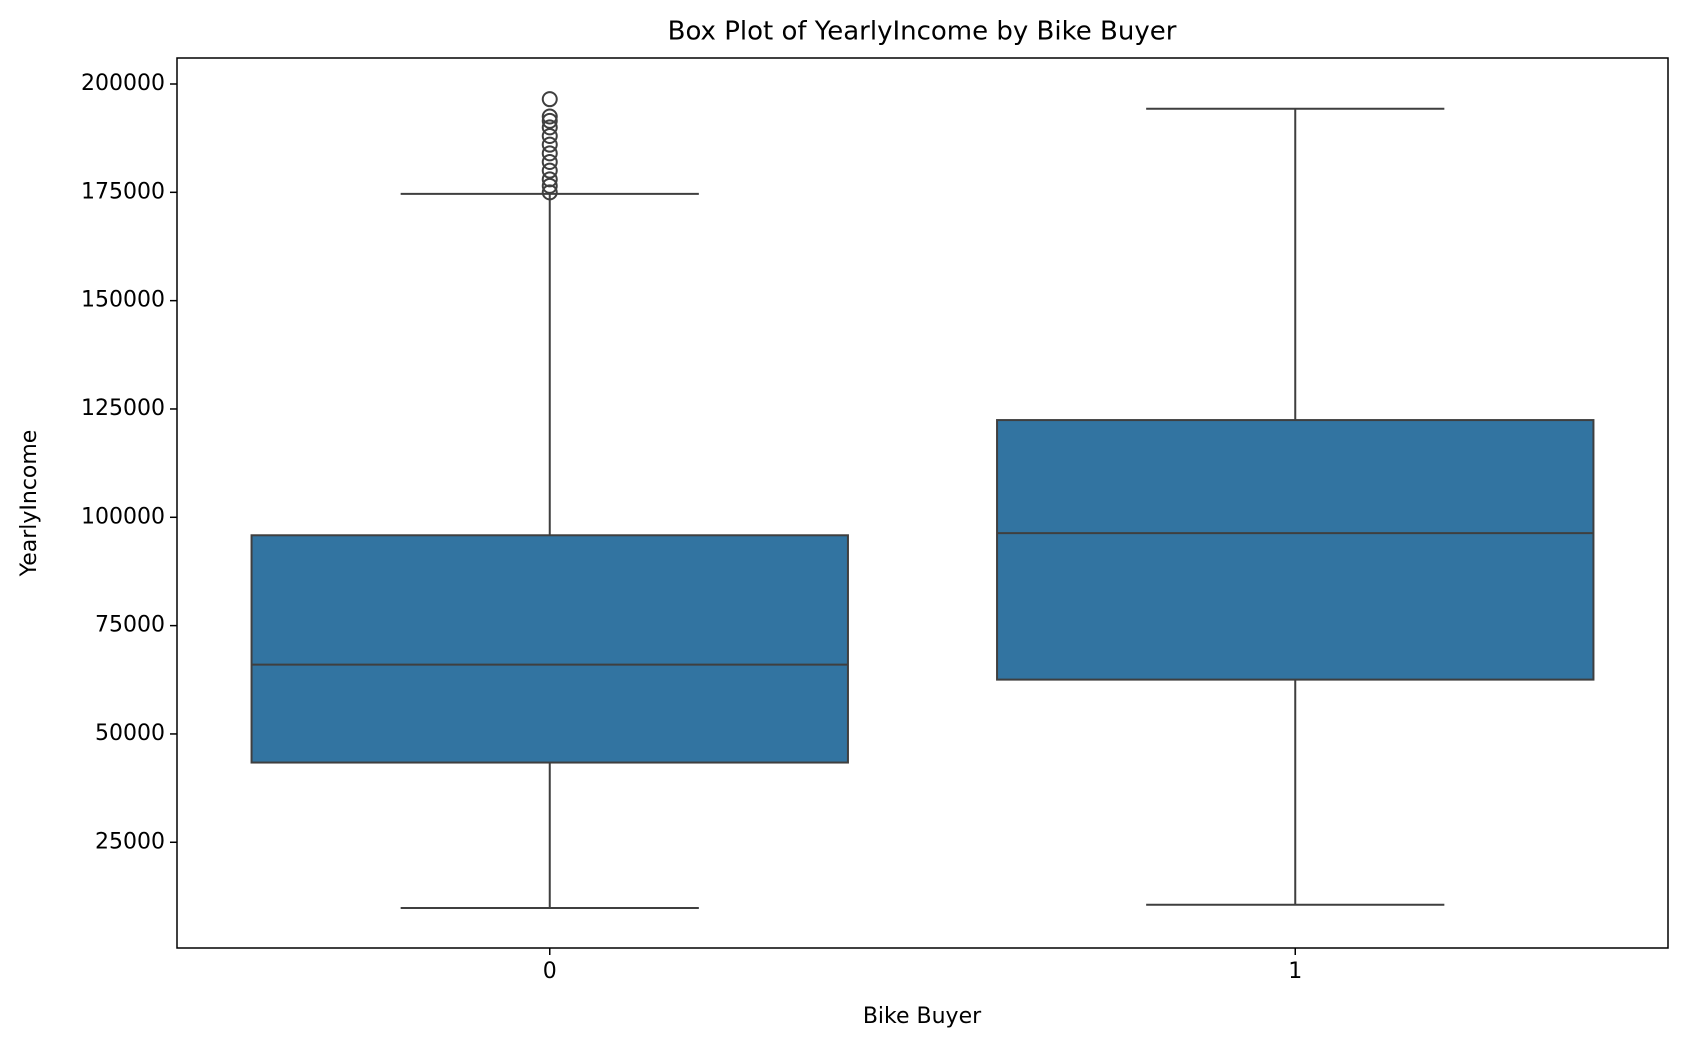 The width and height of the screenshot is (1683, 1046). What do you see at coordinates (1295, 971) in the screenshot?
I see `x-tick-label: 1` at bounding box center [1295, 971].